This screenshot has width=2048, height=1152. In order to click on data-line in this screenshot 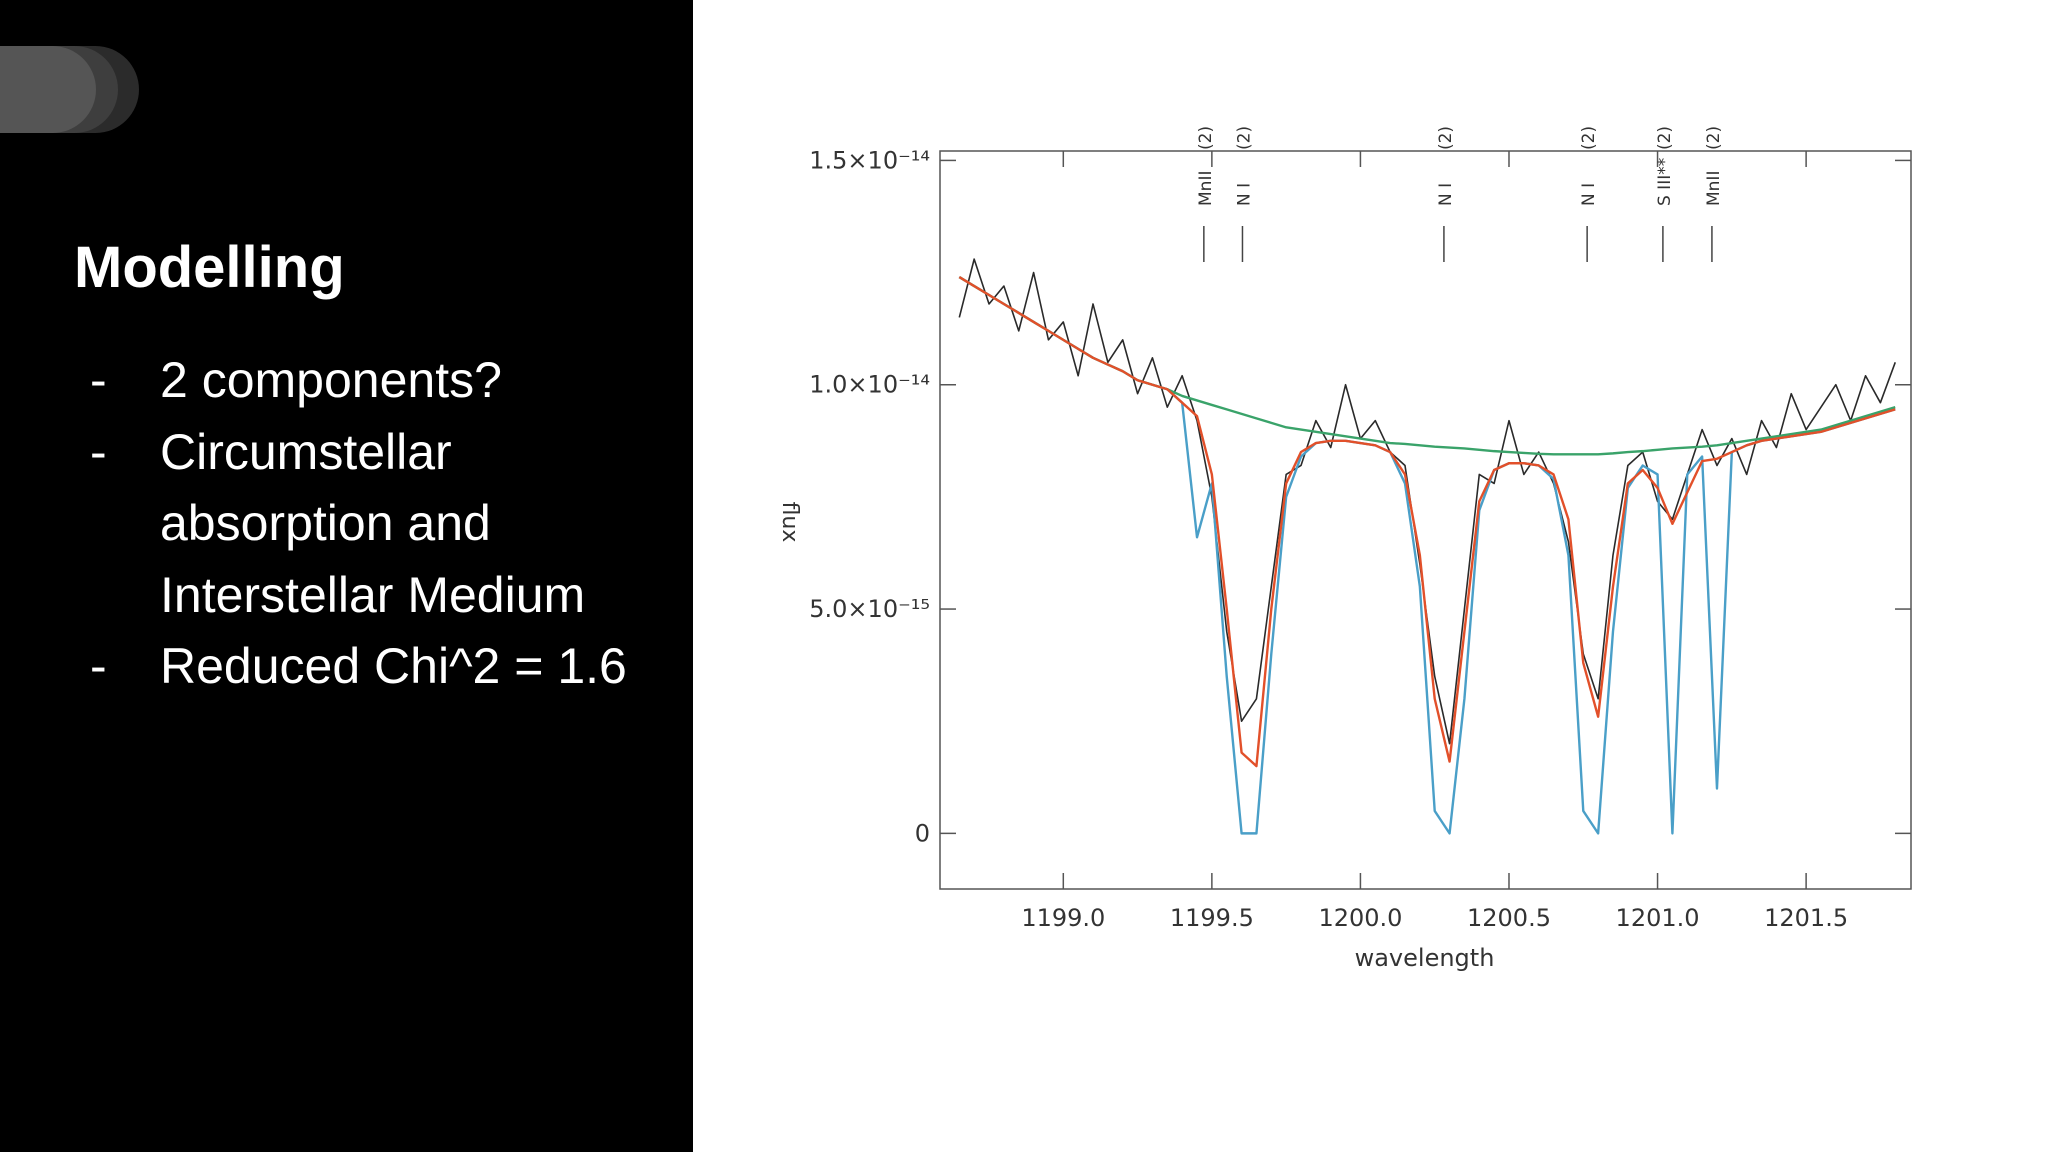, I will do `click(1427, 366)`.